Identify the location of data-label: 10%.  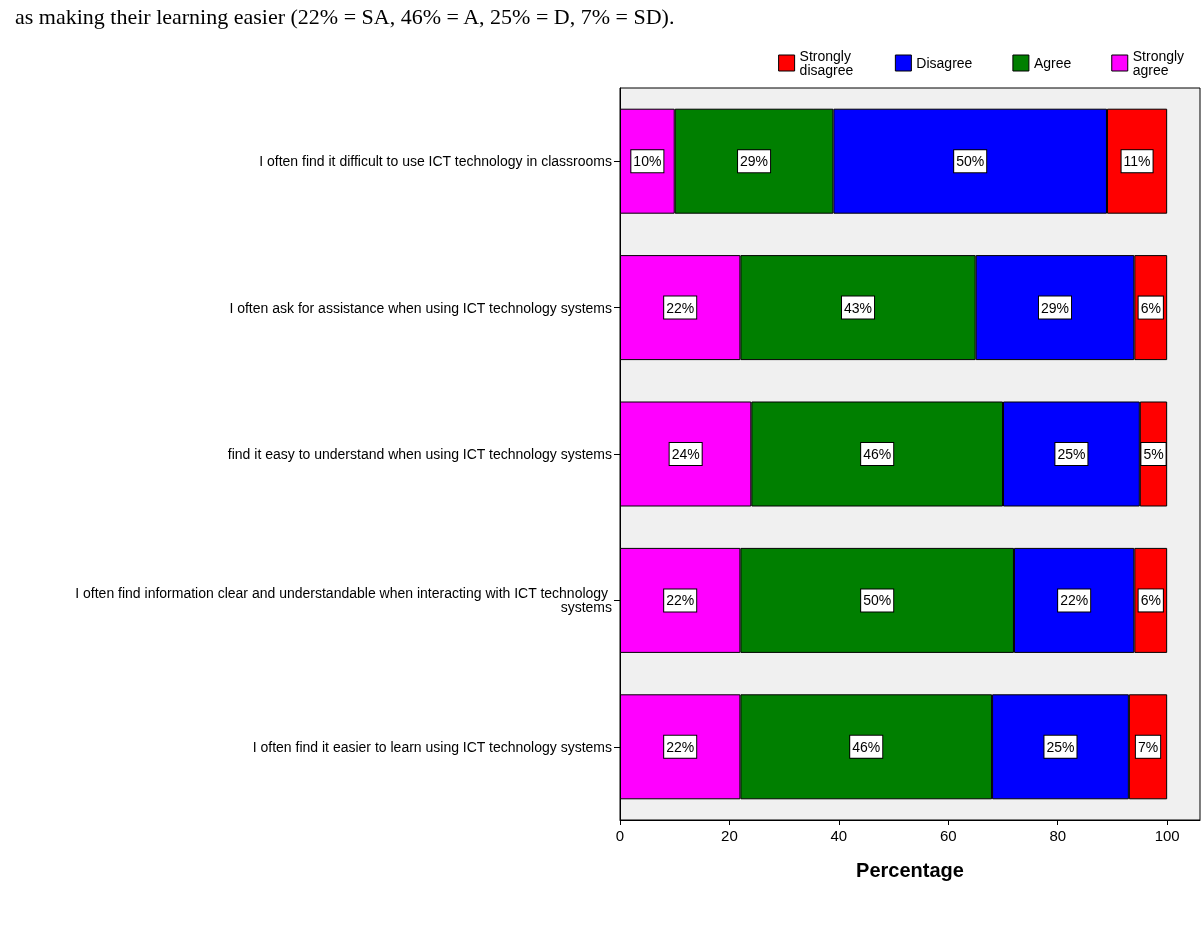
(647, 161).